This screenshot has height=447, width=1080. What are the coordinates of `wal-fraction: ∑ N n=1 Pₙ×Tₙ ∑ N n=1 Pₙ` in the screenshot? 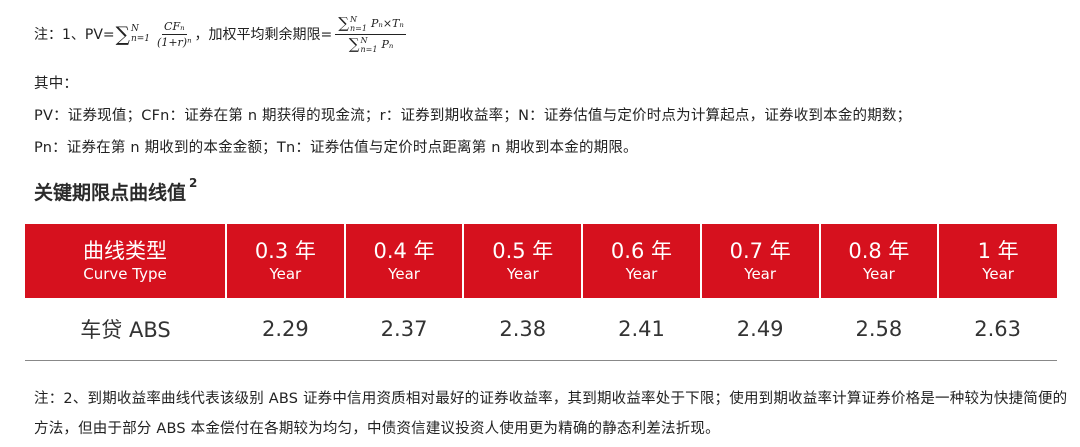 It's located at (370, 34).